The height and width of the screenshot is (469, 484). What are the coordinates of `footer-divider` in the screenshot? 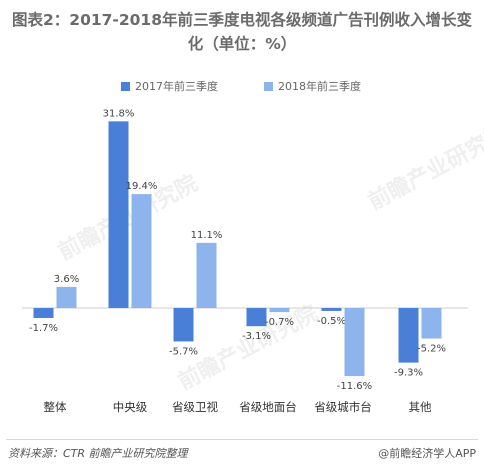 It's located at (242, 439).